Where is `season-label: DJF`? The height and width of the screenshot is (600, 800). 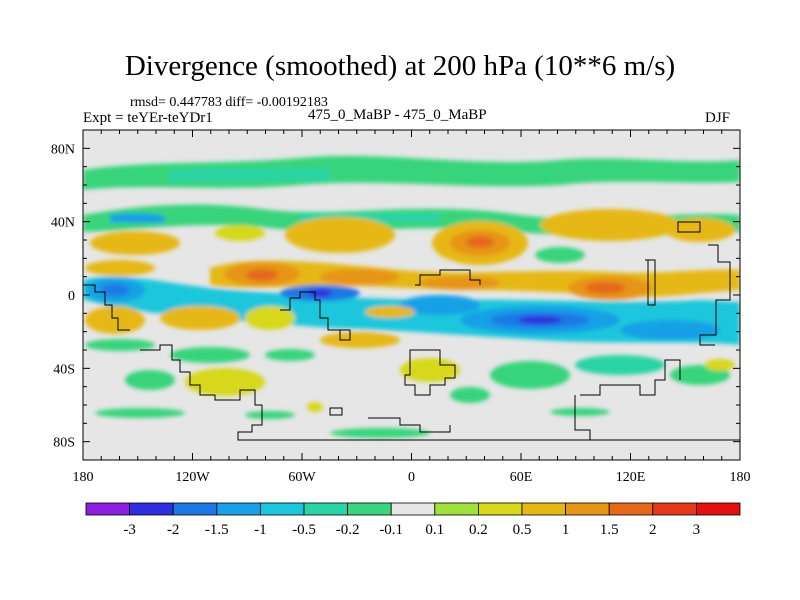
season-label: DJF is located at coordinates (718, 118).